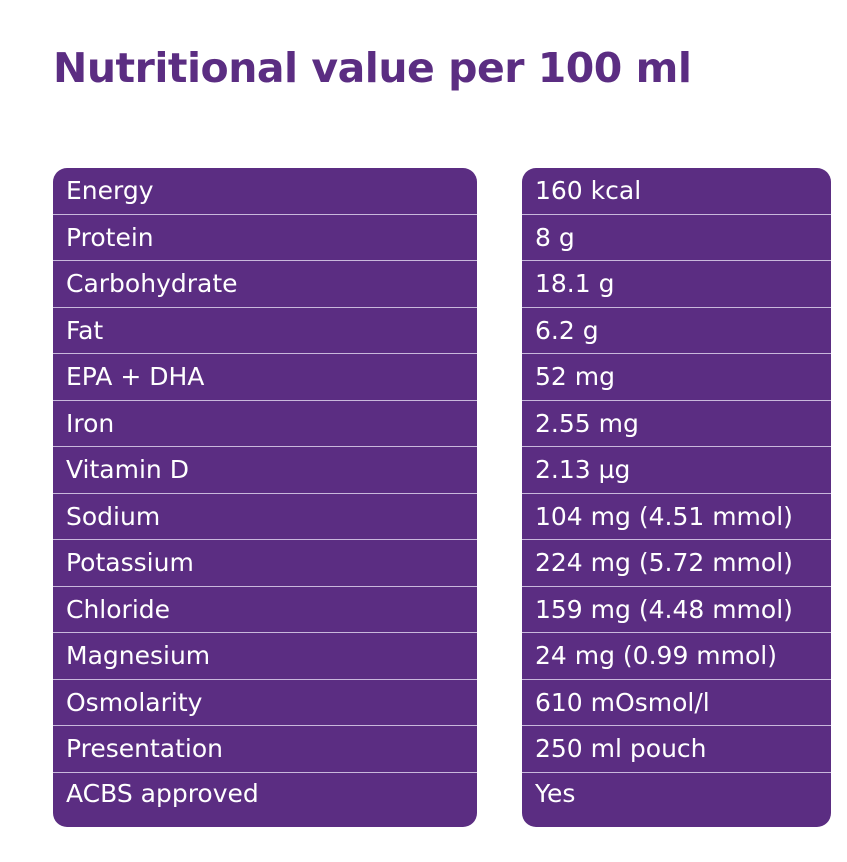 The width and height of the screenshot is (847, 862). What do you see at coordinates (265, 656) in the screenshot?
I see `nutrient-label: Magnesium` at bounding box center [265, 656].